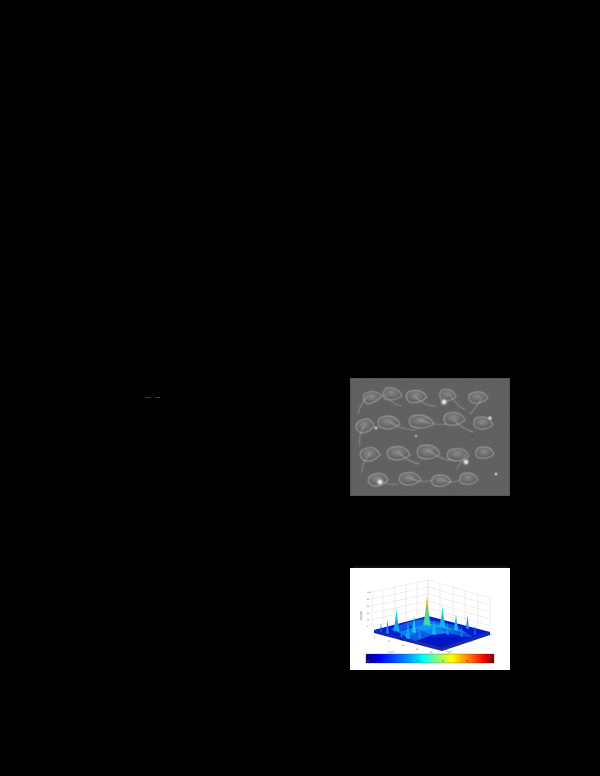 The height and width of the screenshot is (776, 600). I want to click on z-axis-label: Intensity, so click(361, 615).